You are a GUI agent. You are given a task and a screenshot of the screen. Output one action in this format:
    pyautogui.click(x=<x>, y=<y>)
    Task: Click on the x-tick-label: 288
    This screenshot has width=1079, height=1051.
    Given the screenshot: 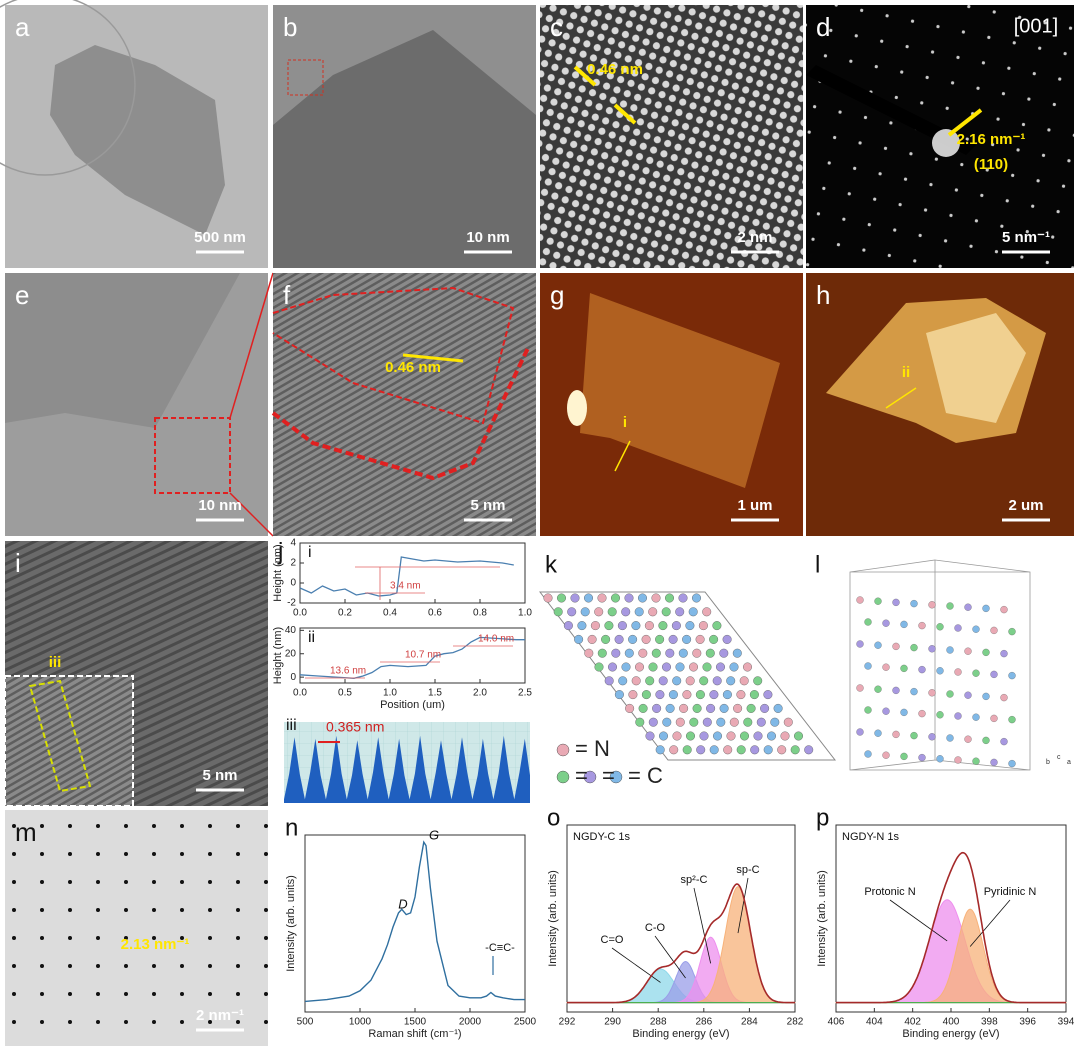 What is the action you would take?
    pyautogui.click(x=658, y=1022)
    